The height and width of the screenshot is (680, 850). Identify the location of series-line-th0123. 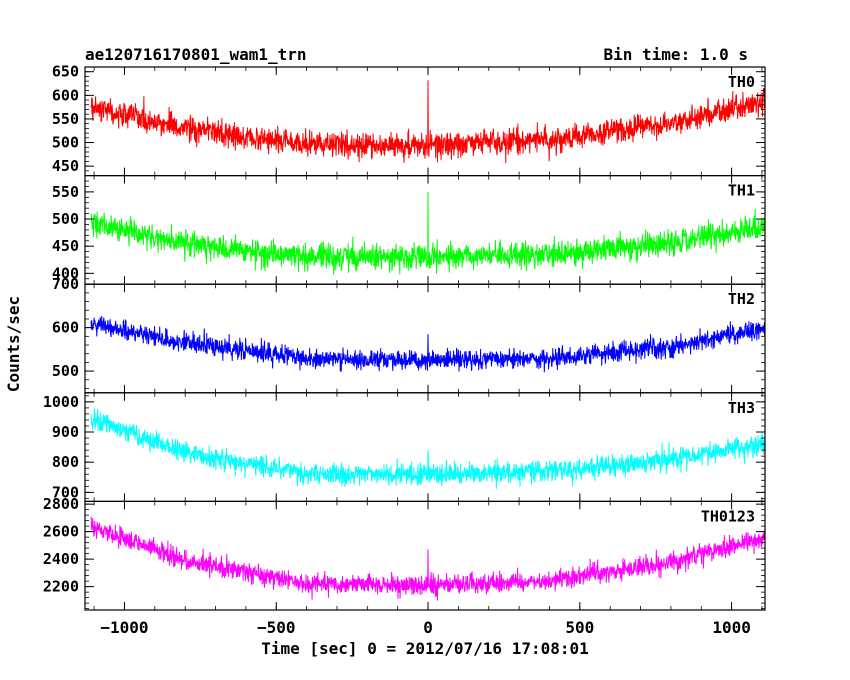
(427, 558).